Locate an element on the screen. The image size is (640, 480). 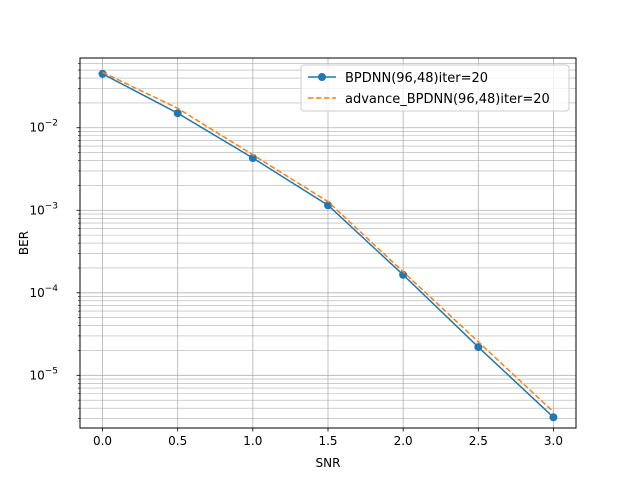
legend-box is located at coordinates (435, 88).